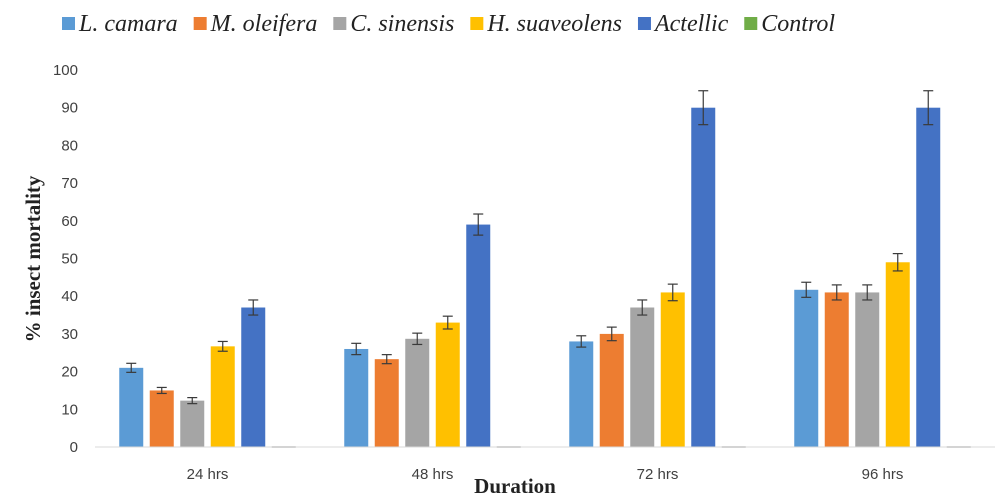  What do you see at coordinates (447, 384) in the screenshot?
I see `bar-h-suaveolens-48-hrs` at bounding box center [447, 384].